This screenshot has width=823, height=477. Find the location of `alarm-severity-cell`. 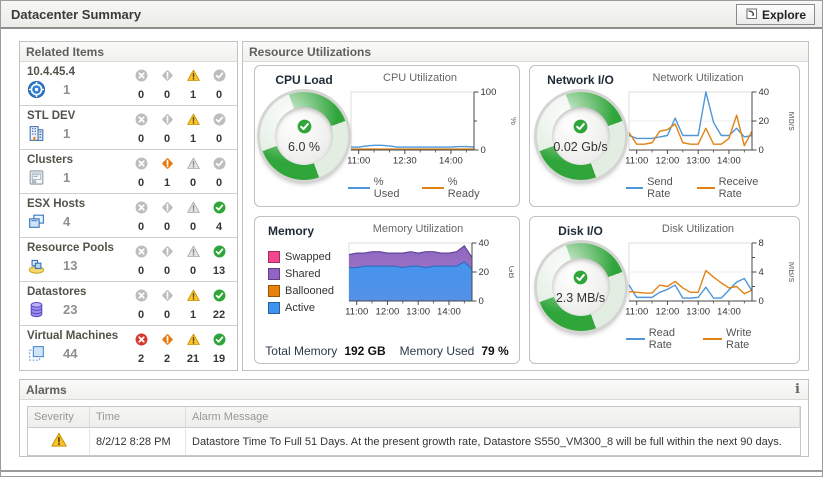

alarm-severity-cell is located at coordinates (59, 441).